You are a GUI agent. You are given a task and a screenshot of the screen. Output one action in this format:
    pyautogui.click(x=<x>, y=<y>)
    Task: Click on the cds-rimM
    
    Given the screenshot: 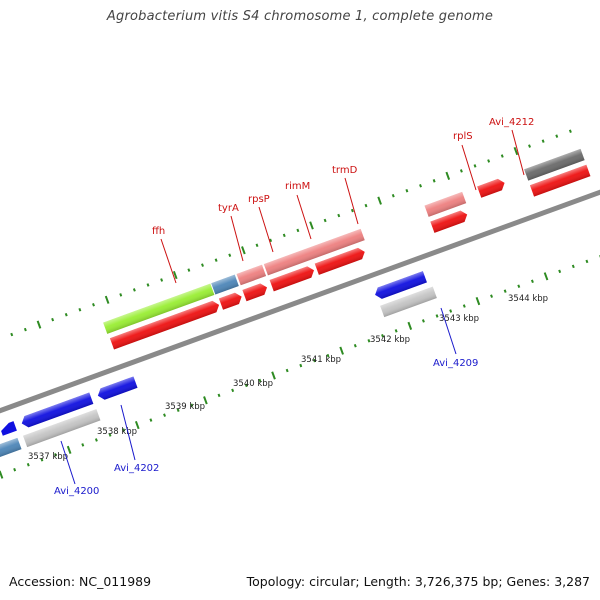 What is the action you would take?
    pyautogui.click(x=292, y=278)
    